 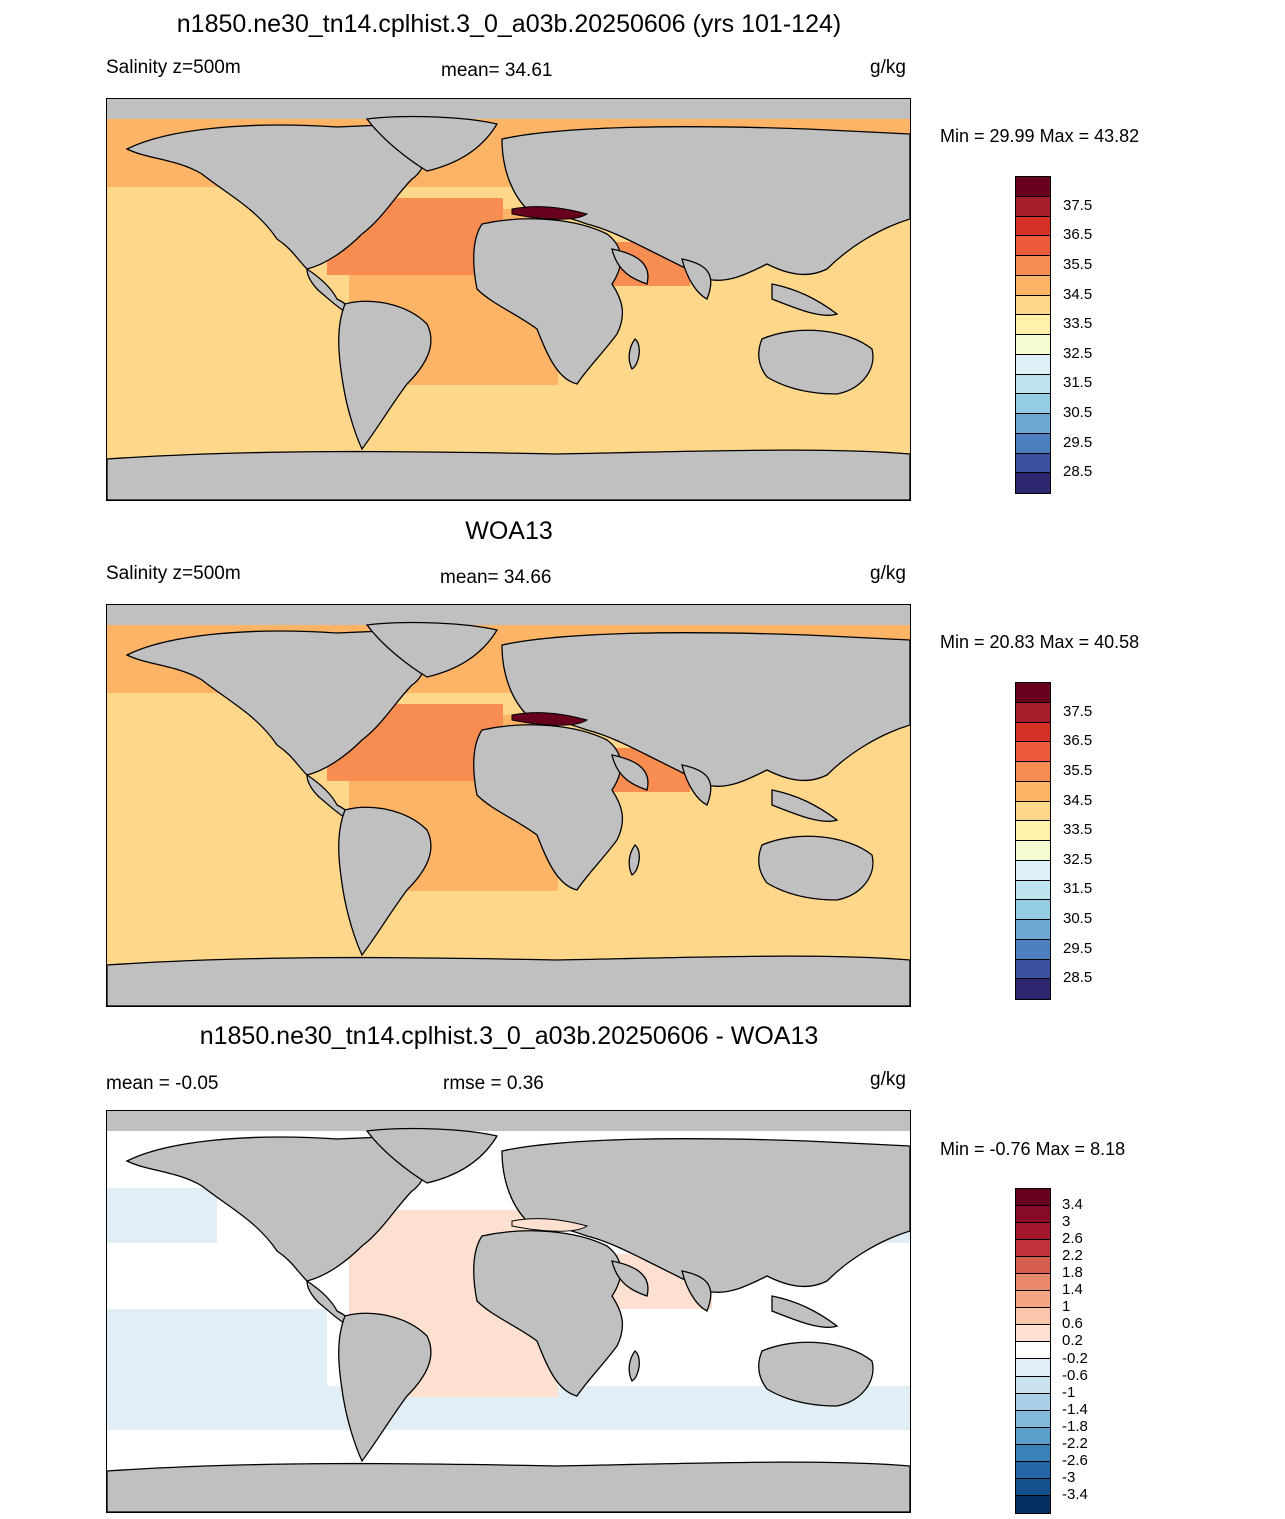 I want to click on colorbar-label: 1.8, so click(x=1072, y=1273).